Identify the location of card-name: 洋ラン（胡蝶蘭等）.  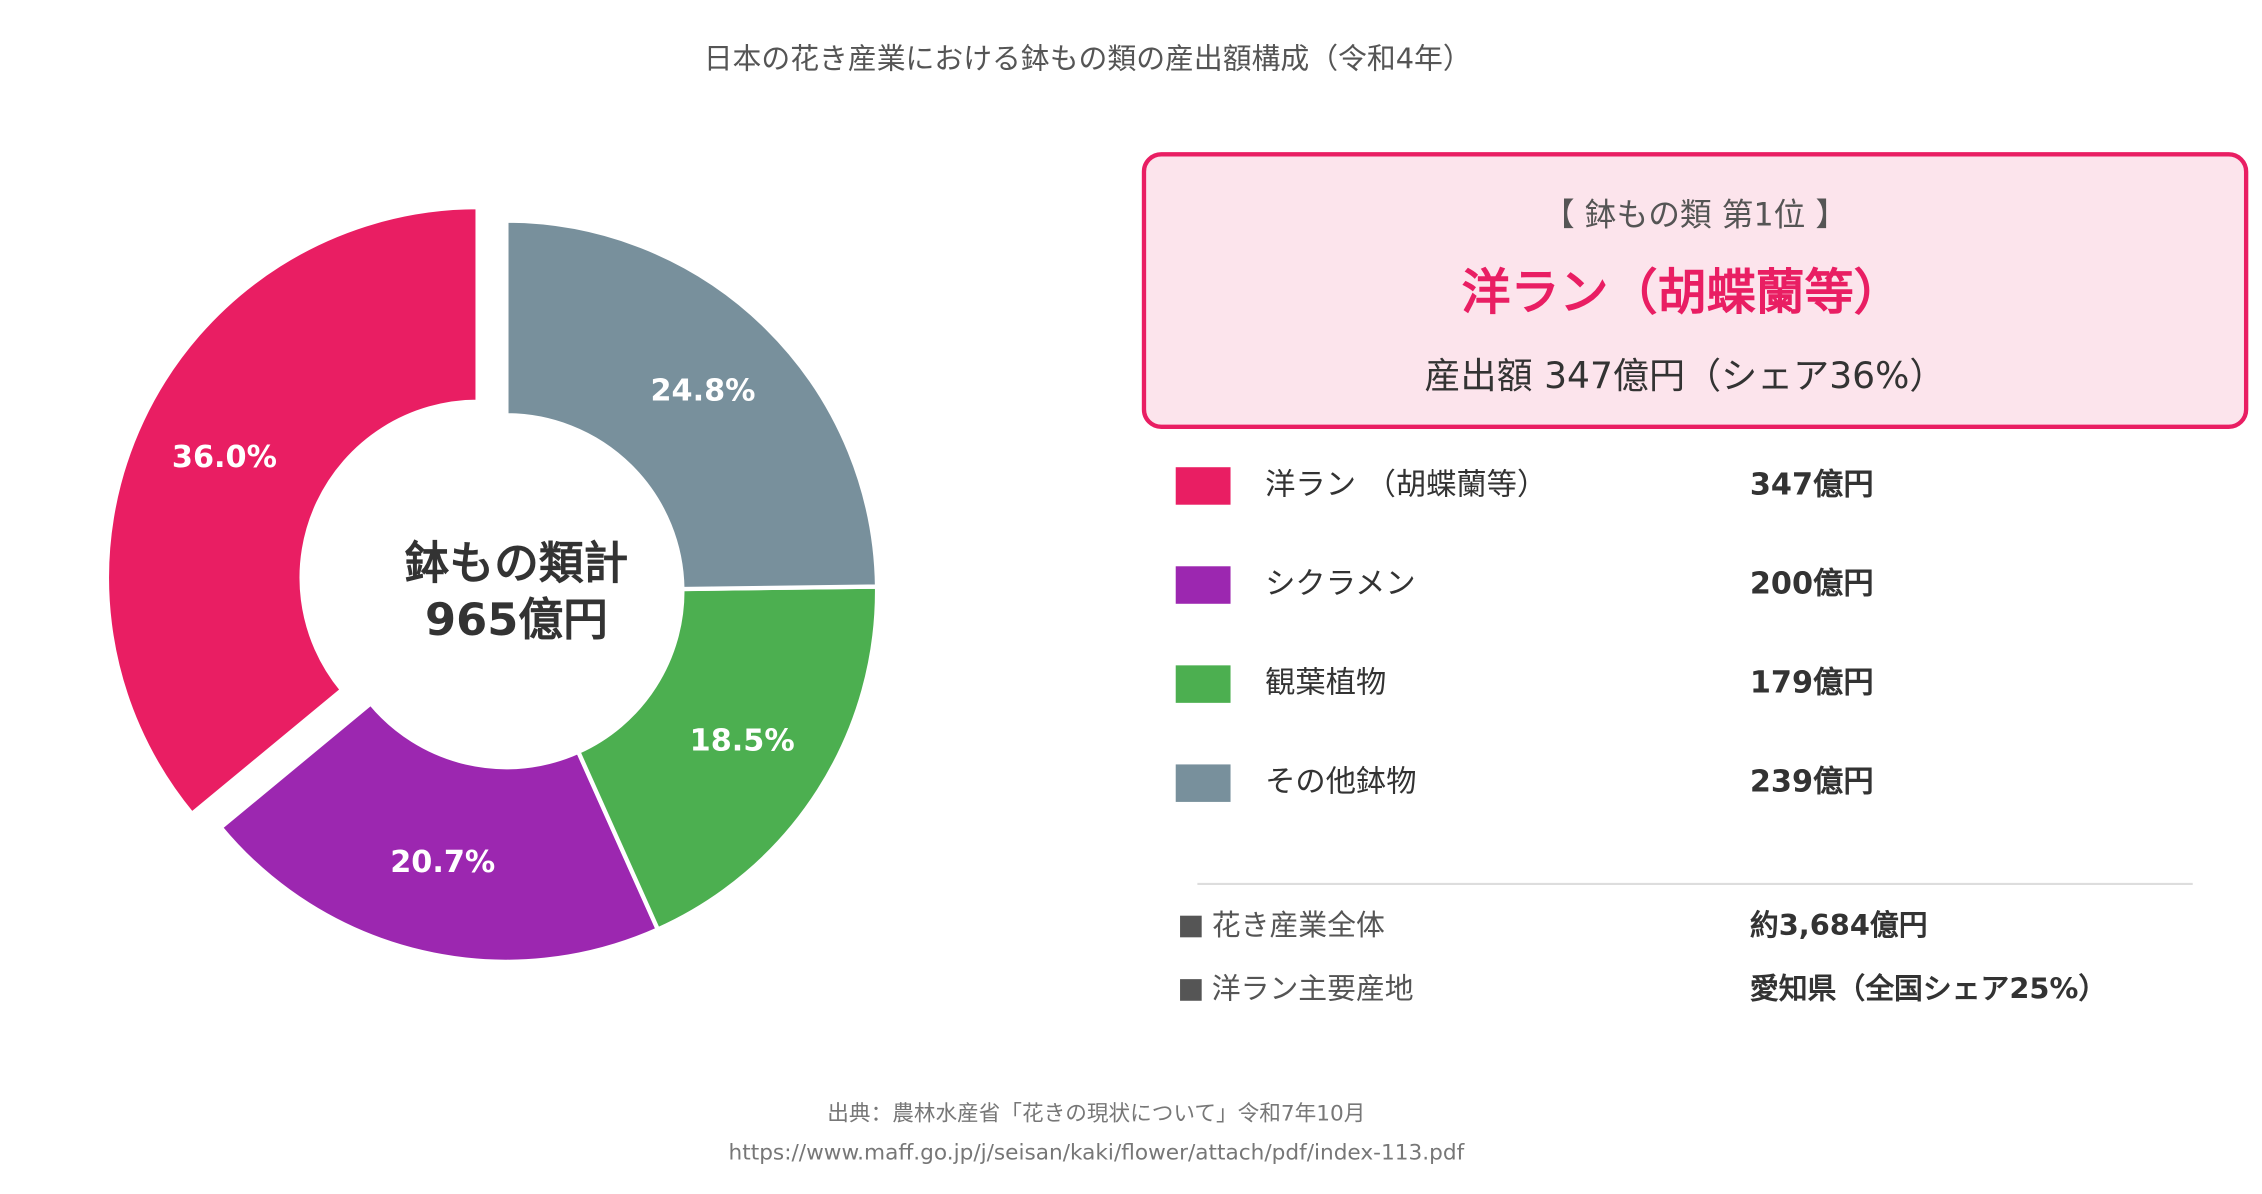
(1681, 292).